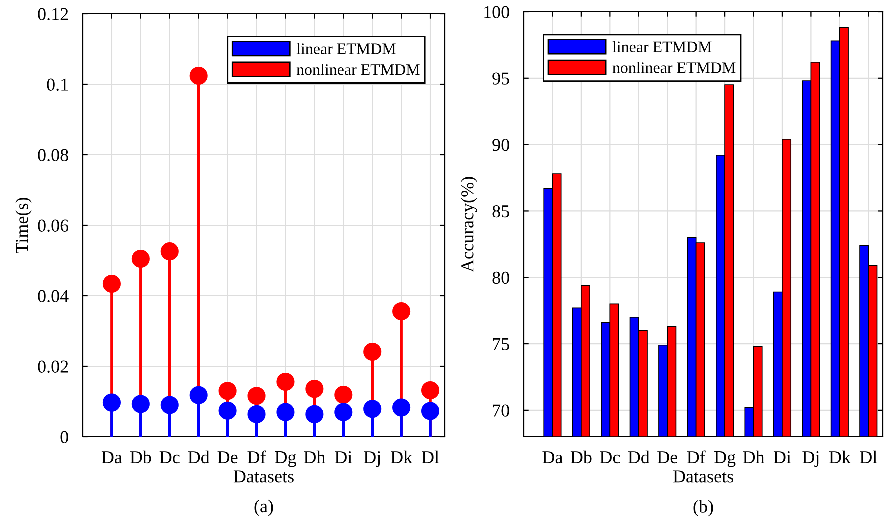 The width and height of the screenshot is (887, 527). Describe the element at coordinates (53, 367) in the screenshot. I see `y-tick-label: 0.02` at that location.